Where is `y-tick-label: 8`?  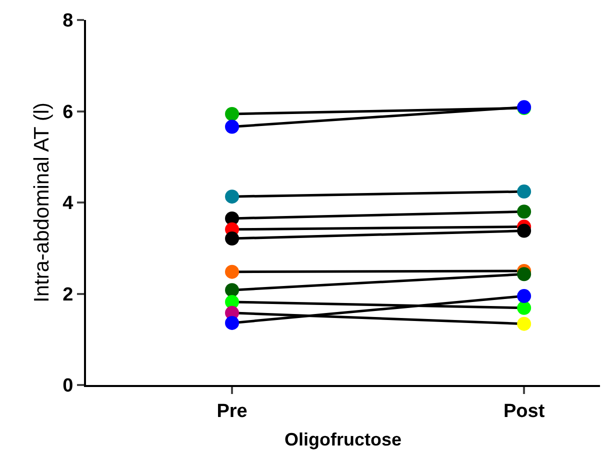 y-tick-label: 8 is located at coordinates (68, 21).